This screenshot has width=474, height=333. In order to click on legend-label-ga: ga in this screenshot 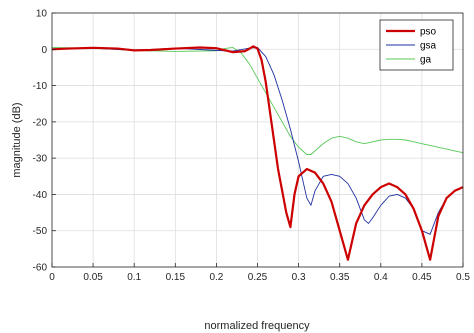, I will do `click(426, 60)`.